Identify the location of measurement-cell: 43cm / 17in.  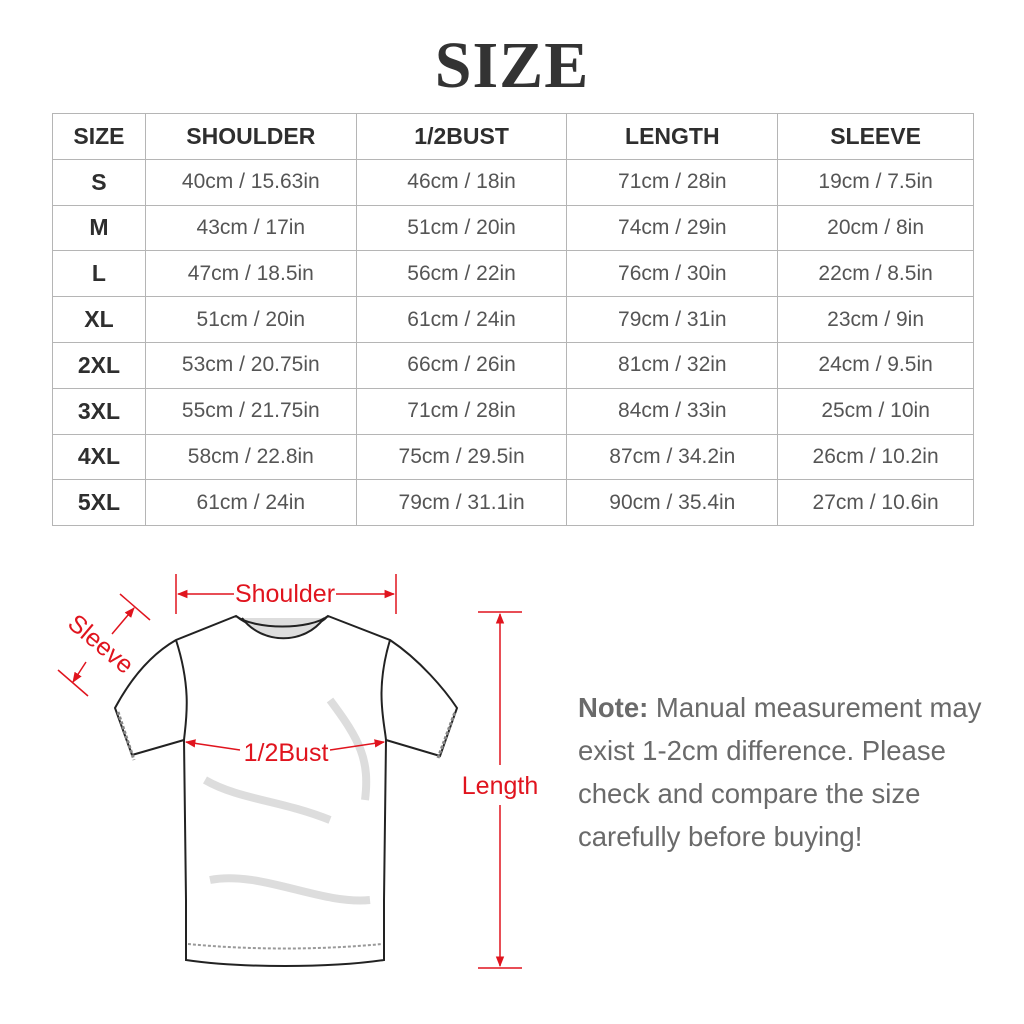
(250, 228).